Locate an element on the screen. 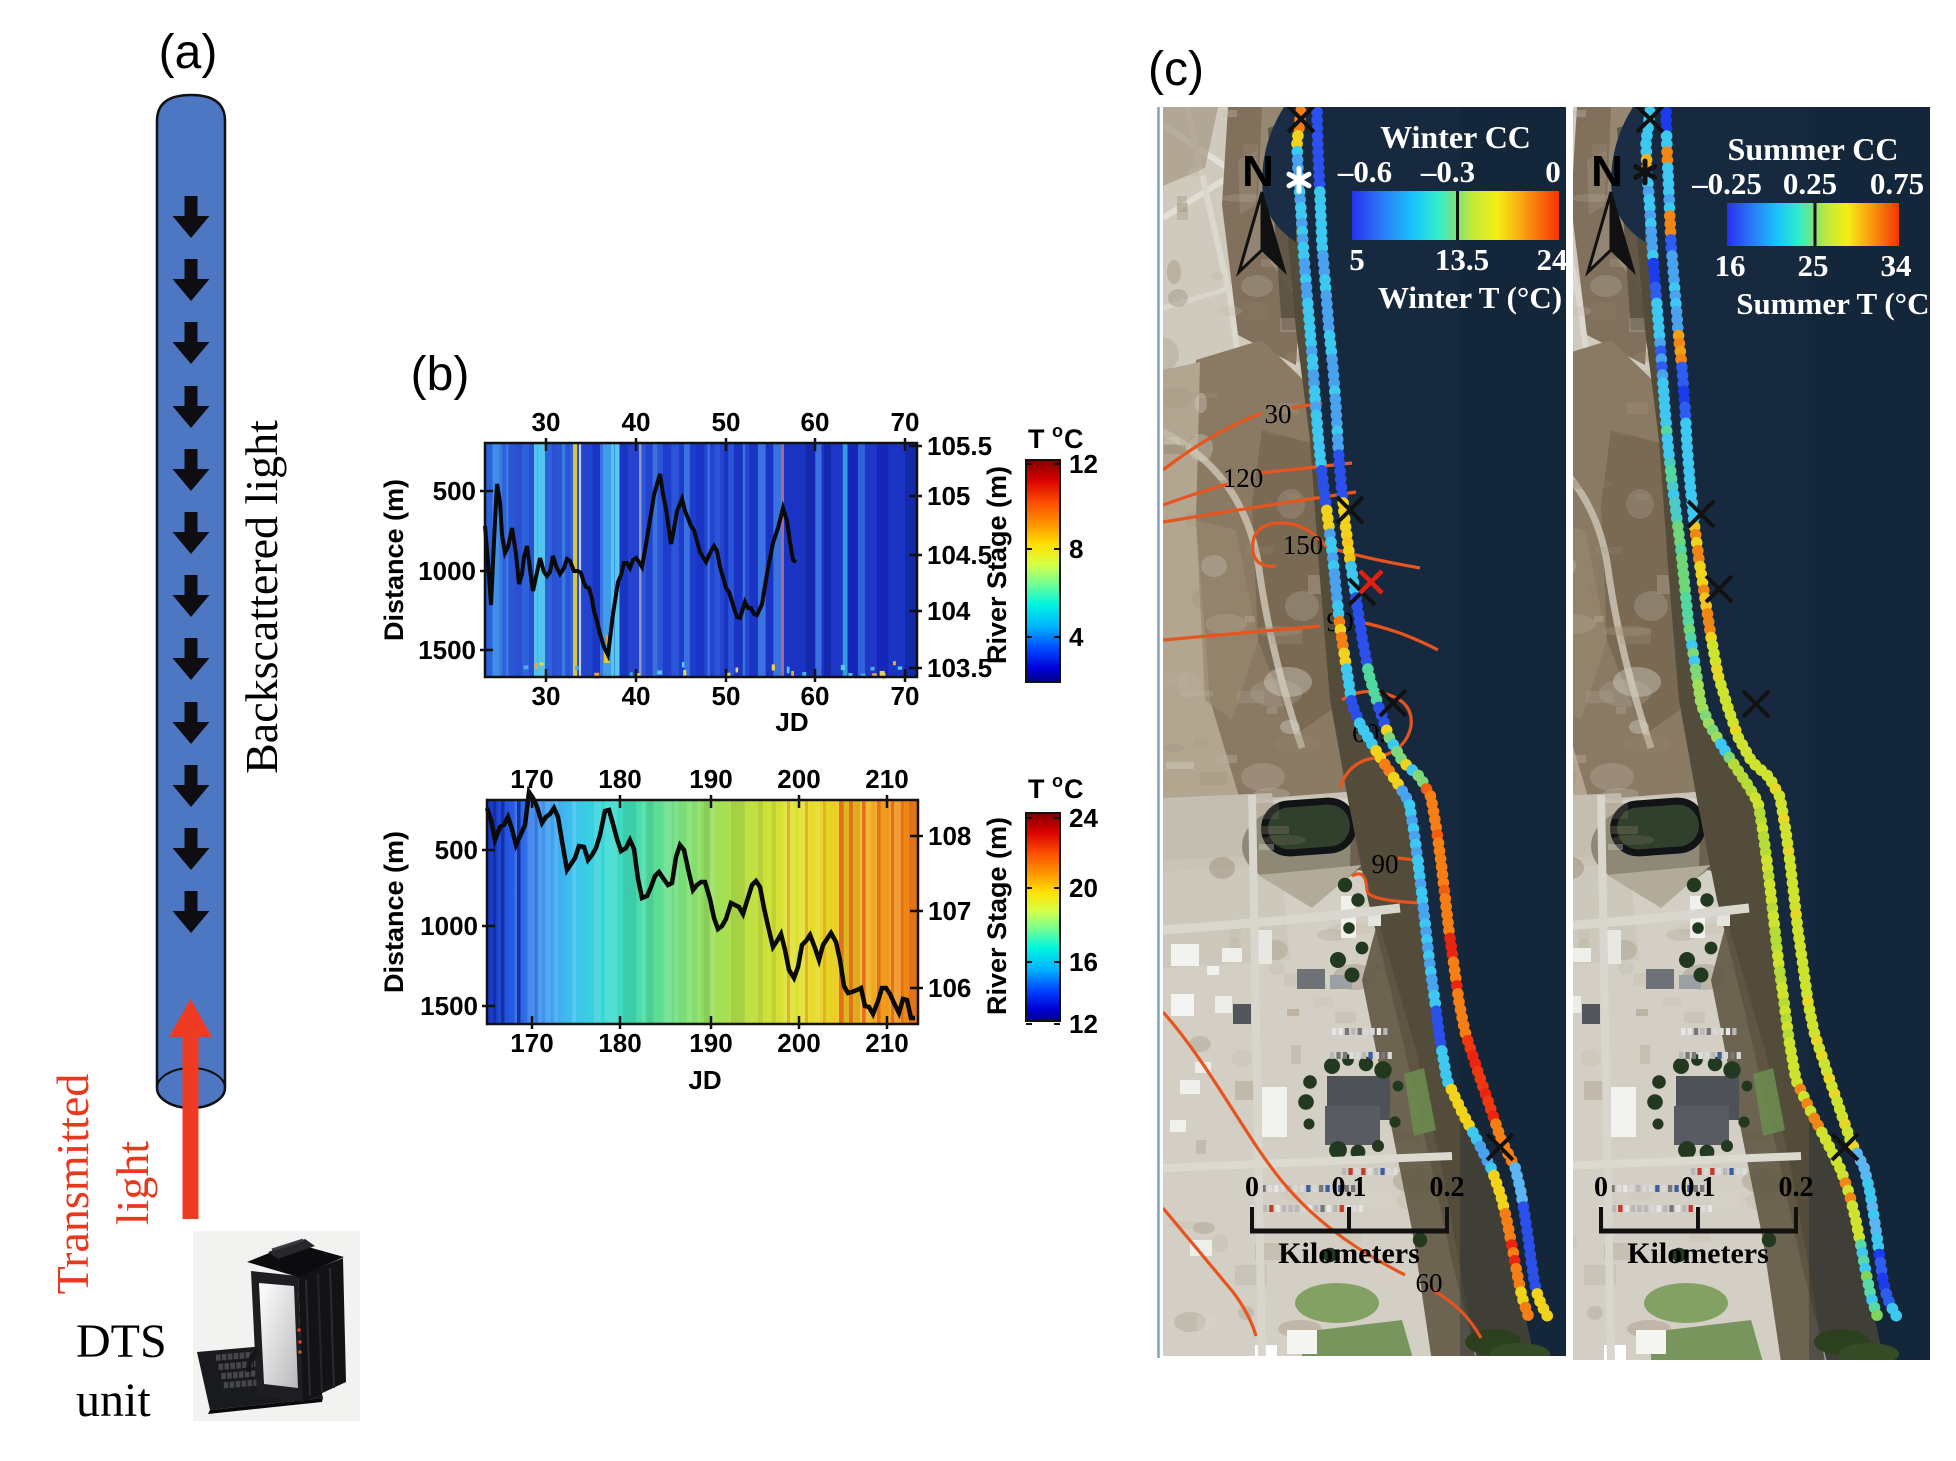 The height and width of the screenshot is (1461, 1956). svg-text: (c) is located at coordinates (1176, 69).